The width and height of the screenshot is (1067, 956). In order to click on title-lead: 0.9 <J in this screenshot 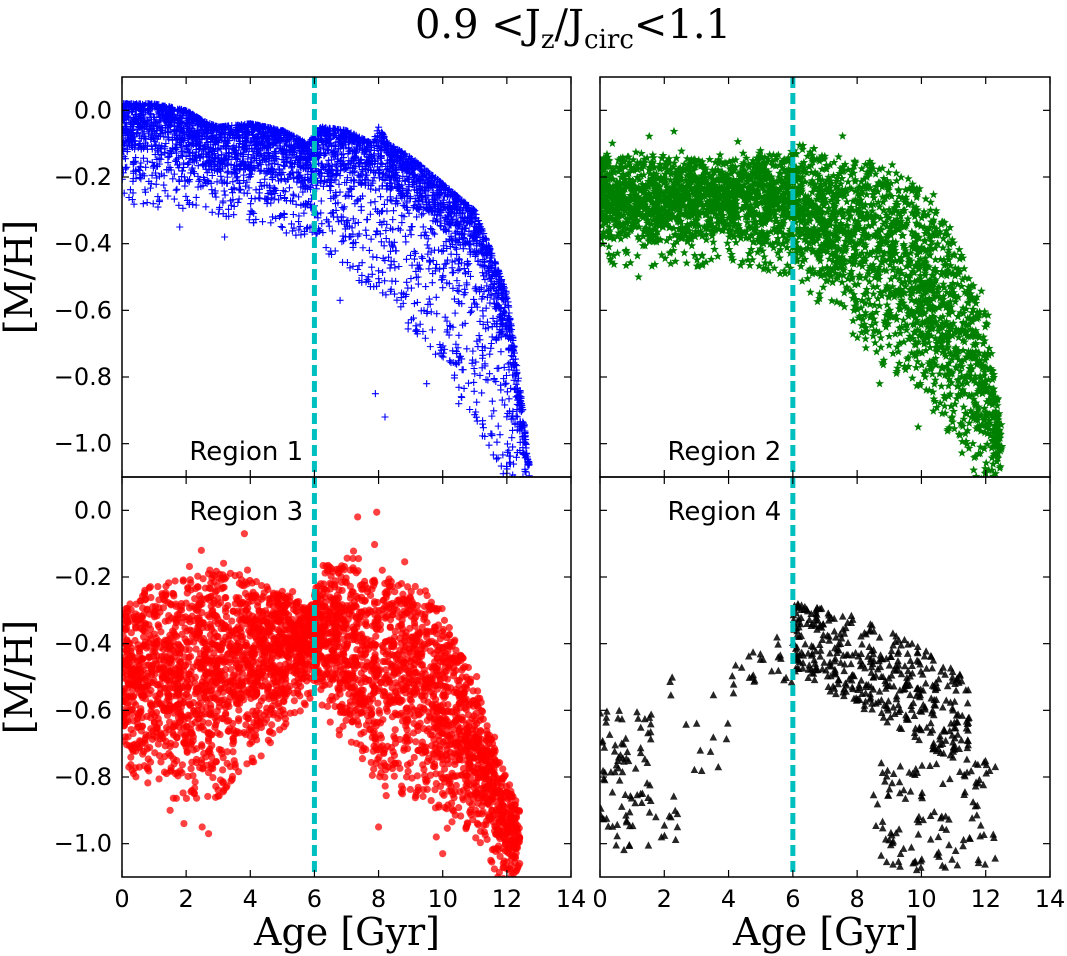, I will do `click(478, 25)`.